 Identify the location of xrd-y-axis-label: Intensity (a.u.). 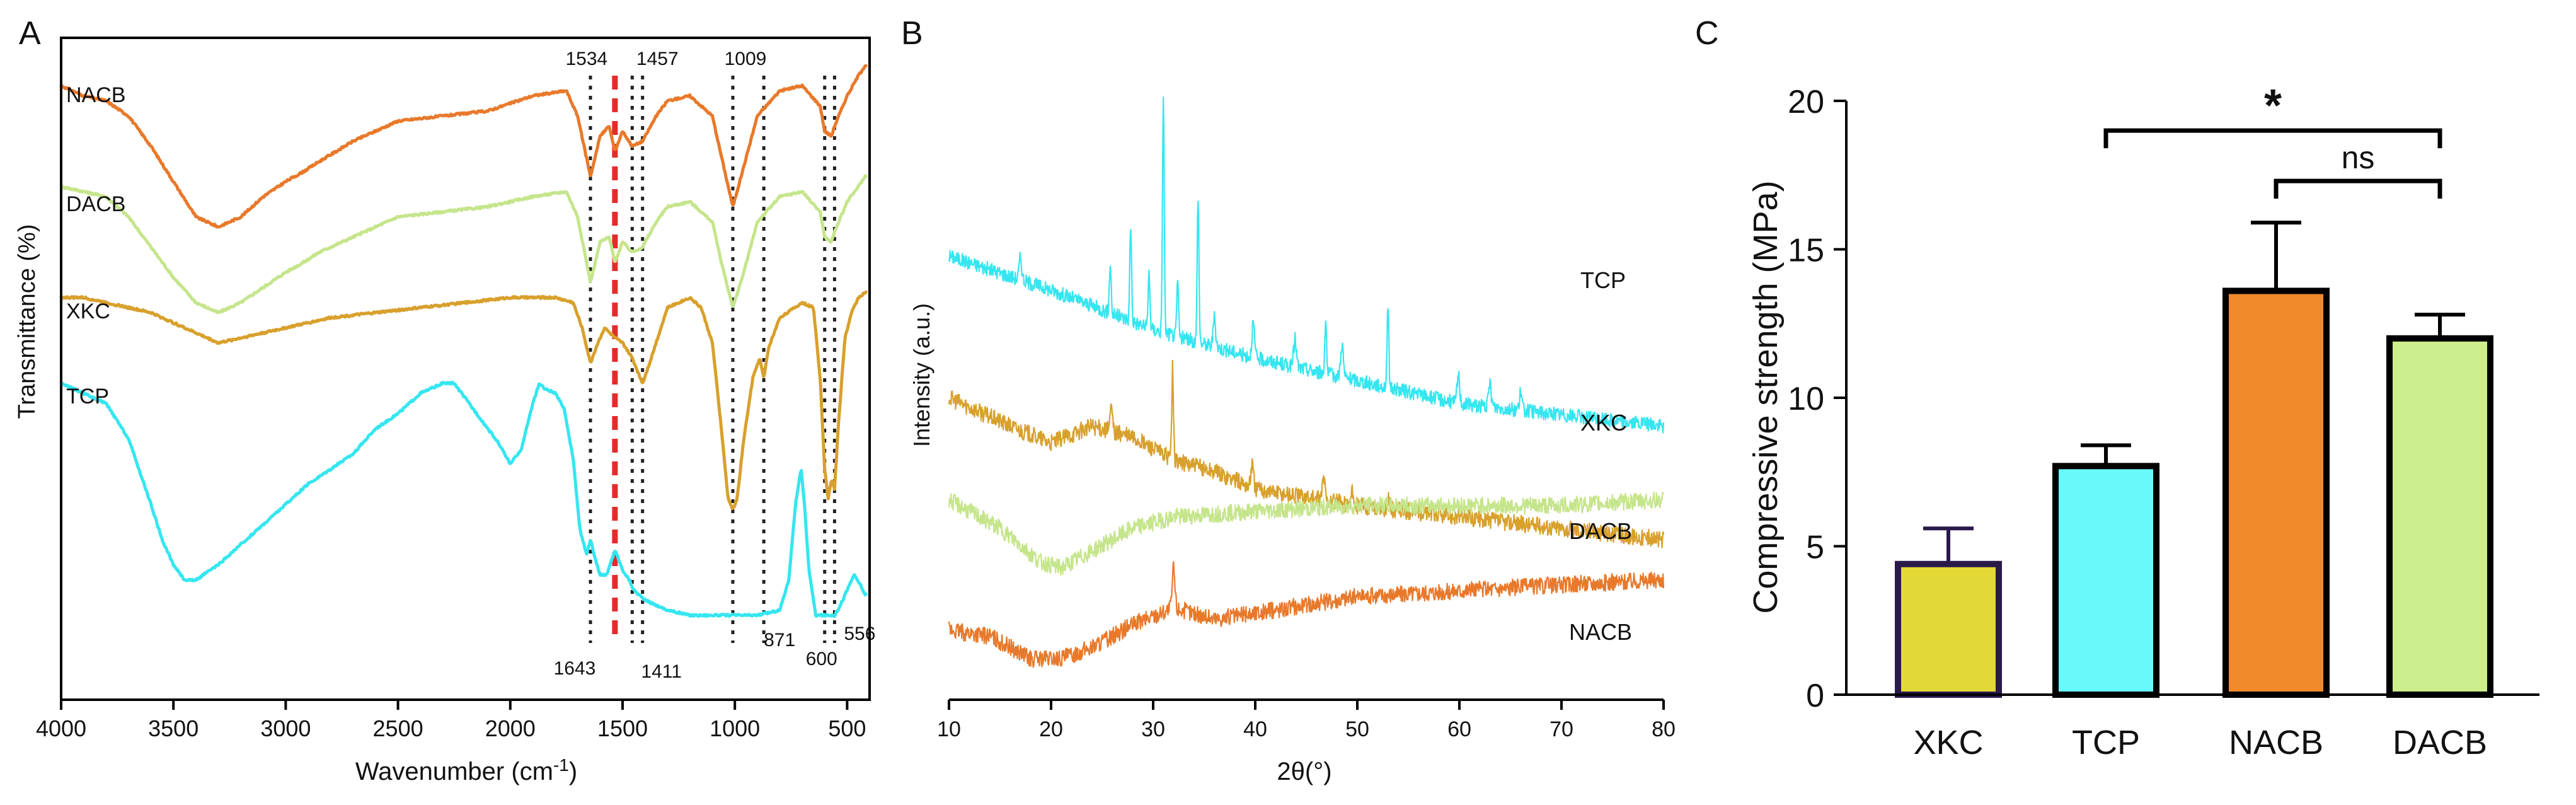
(921, 375).